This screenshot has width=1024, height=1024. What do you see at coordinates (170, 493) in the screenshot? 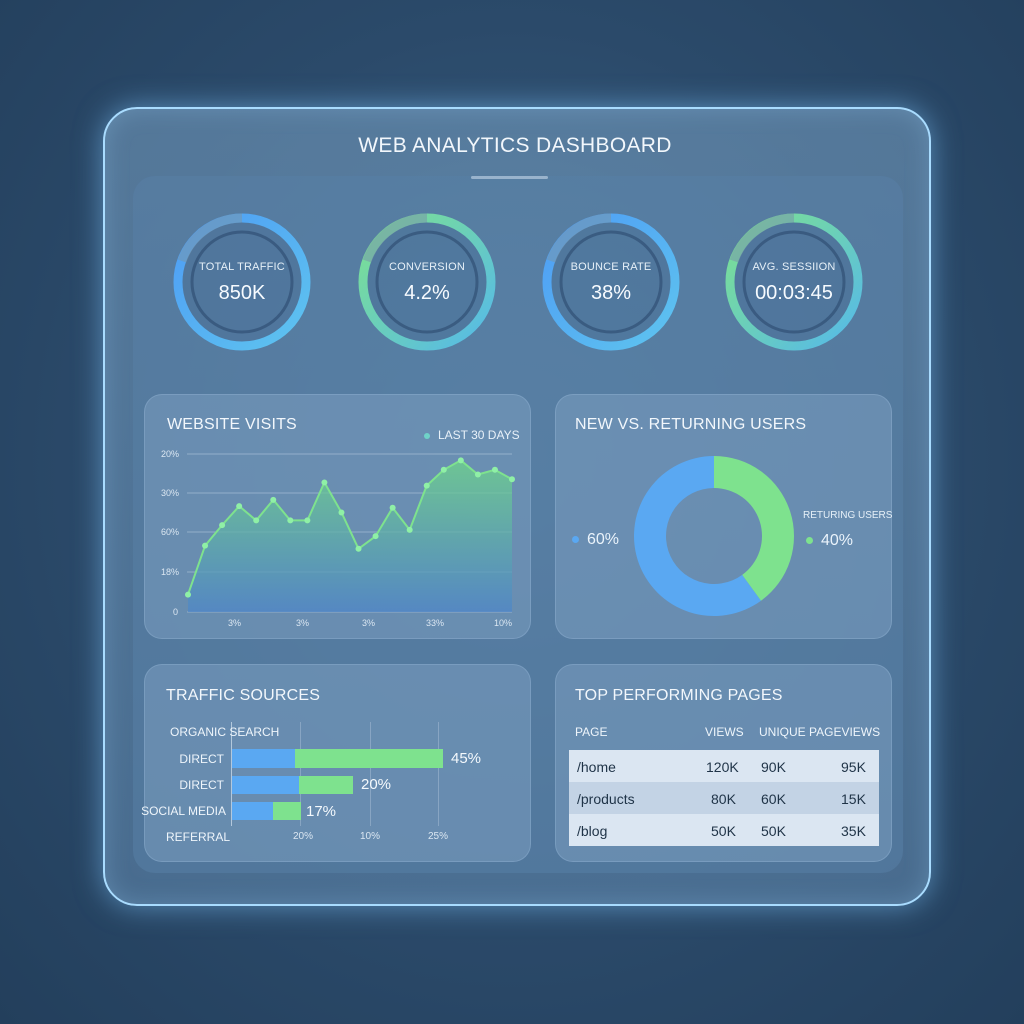
I see `y-tick-label: 30%` at bounding box center [170, 493].